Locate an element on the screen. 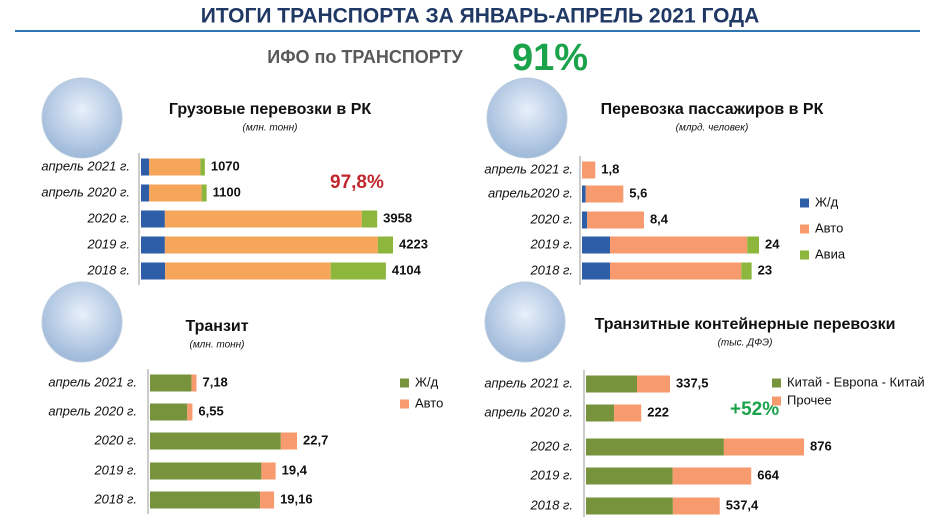 The height and width of the screenshot is (517, 938). chart-title: Грузовые перевозки в РК is located at coordinates (270, 109).